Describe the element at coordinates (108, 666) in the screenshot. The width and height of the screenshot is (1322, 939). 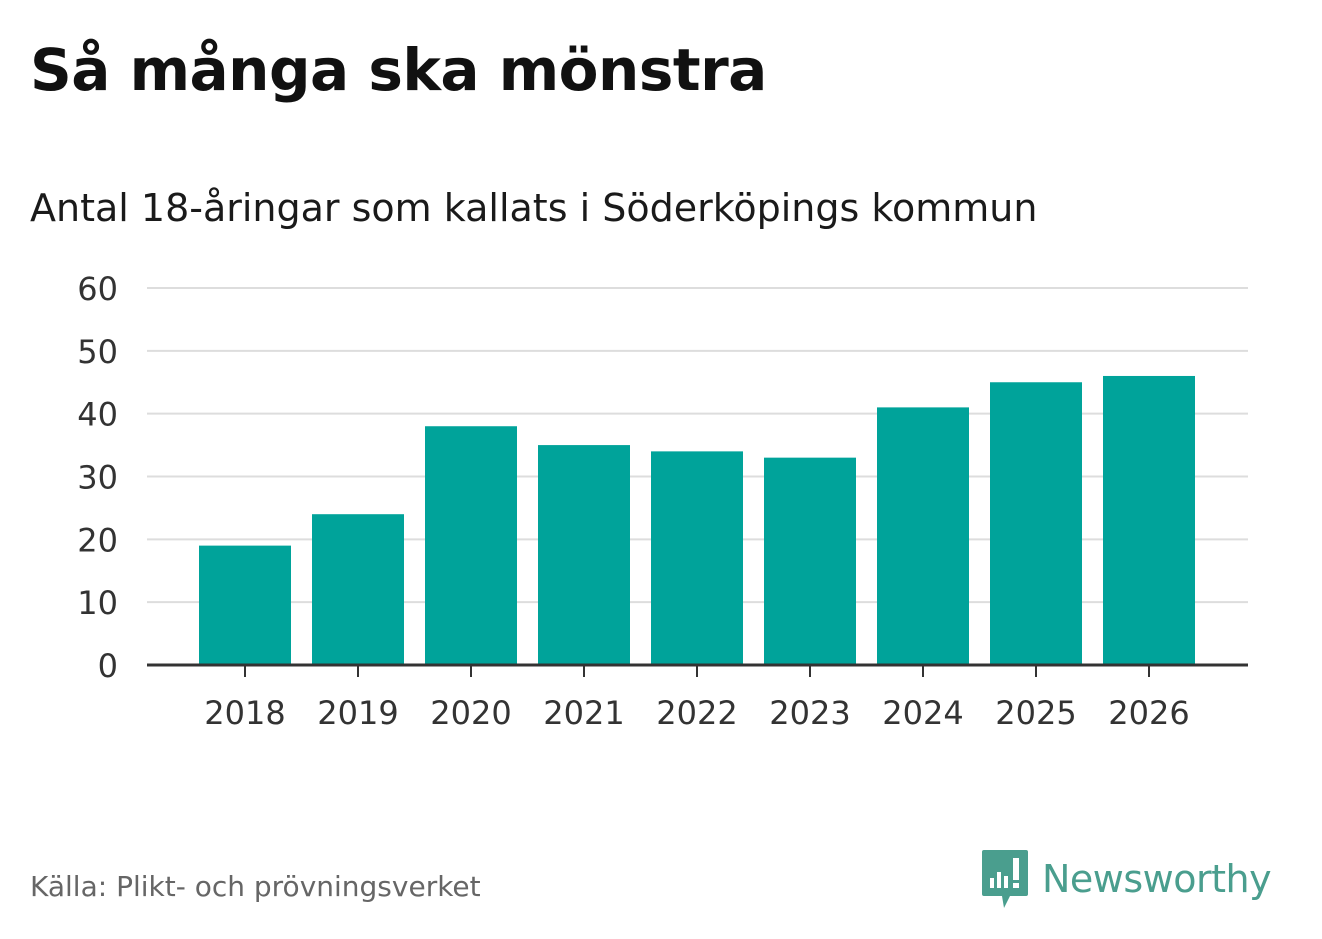
I see `y-tick-label: 0` at that location.